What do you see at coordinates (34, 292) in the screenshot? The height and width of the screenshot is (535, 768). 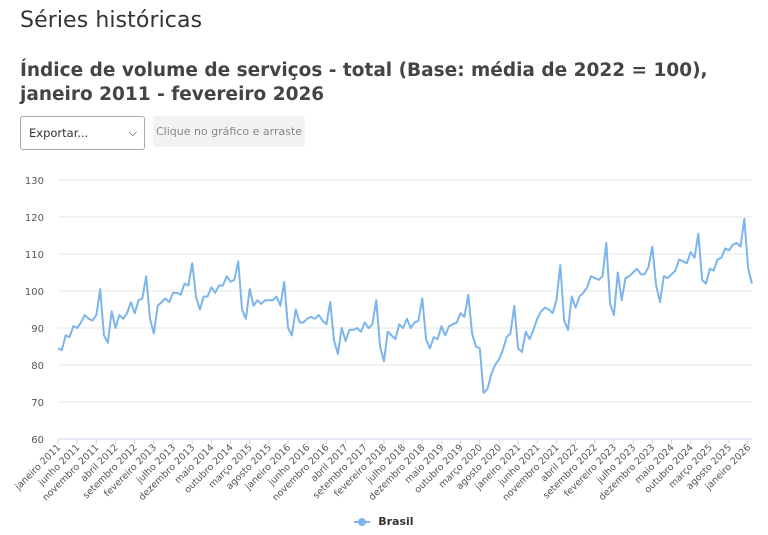 I see `y-tick-label: 100` at bounding box center [34, 292].